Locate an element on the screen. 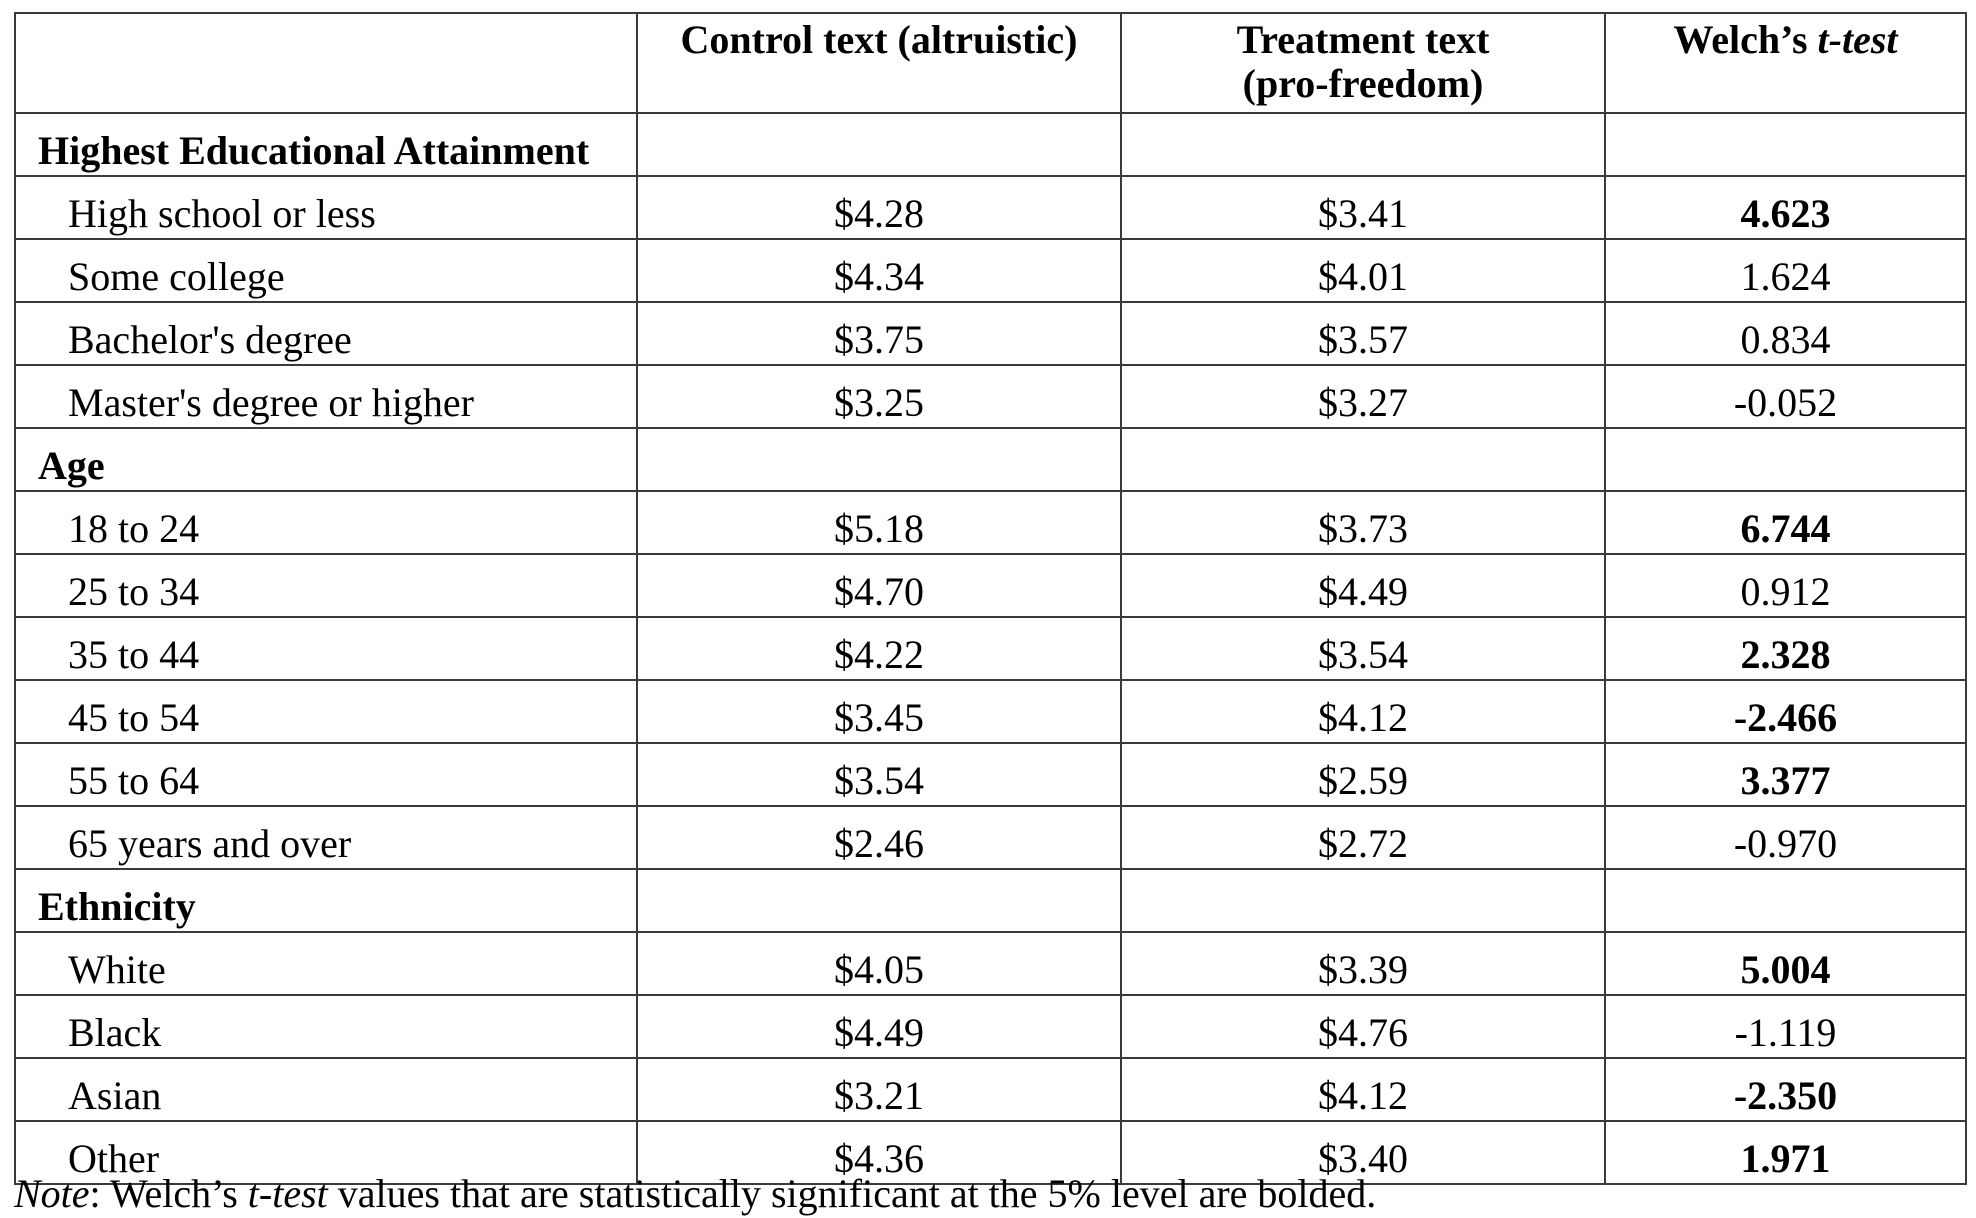 Image resolution: width=1976 pixels, height=1218 pixels. table-row: High school or less $4.28 $3.41 4.623 is located at coordinates (990, 207).